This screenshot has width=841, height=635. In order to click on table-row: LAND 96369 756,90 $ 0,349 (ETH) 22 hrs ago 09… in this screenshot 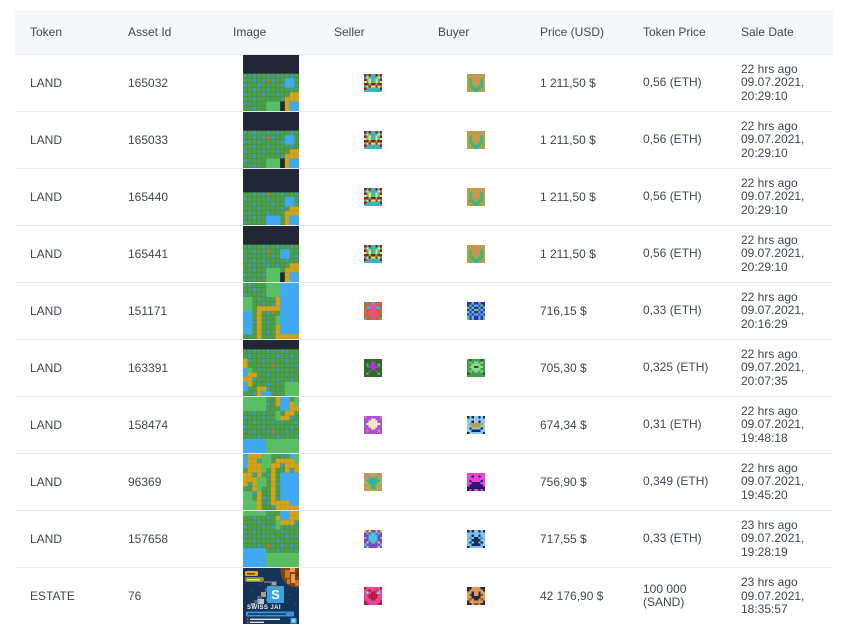, I will do `click(424, 482)`.